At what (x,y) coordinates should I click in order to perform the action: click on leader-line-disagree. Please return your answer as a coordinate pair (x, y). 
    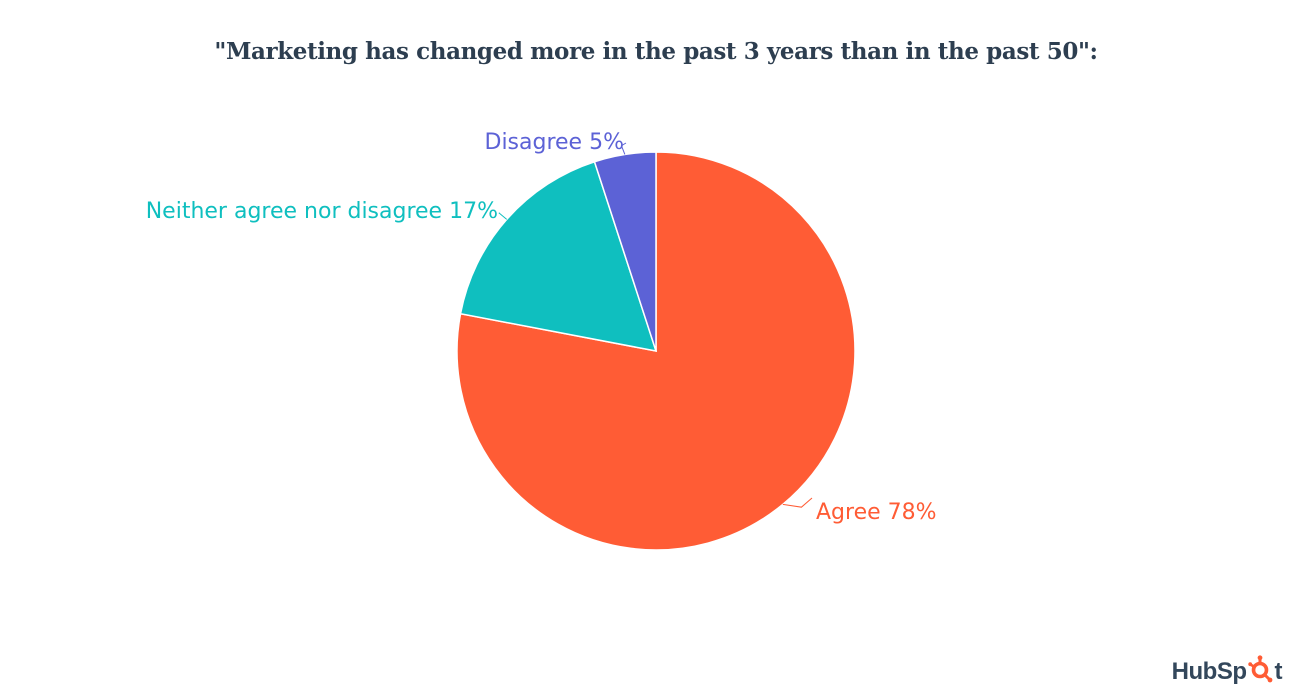
    Looking at the image, I should click on (623, 148).